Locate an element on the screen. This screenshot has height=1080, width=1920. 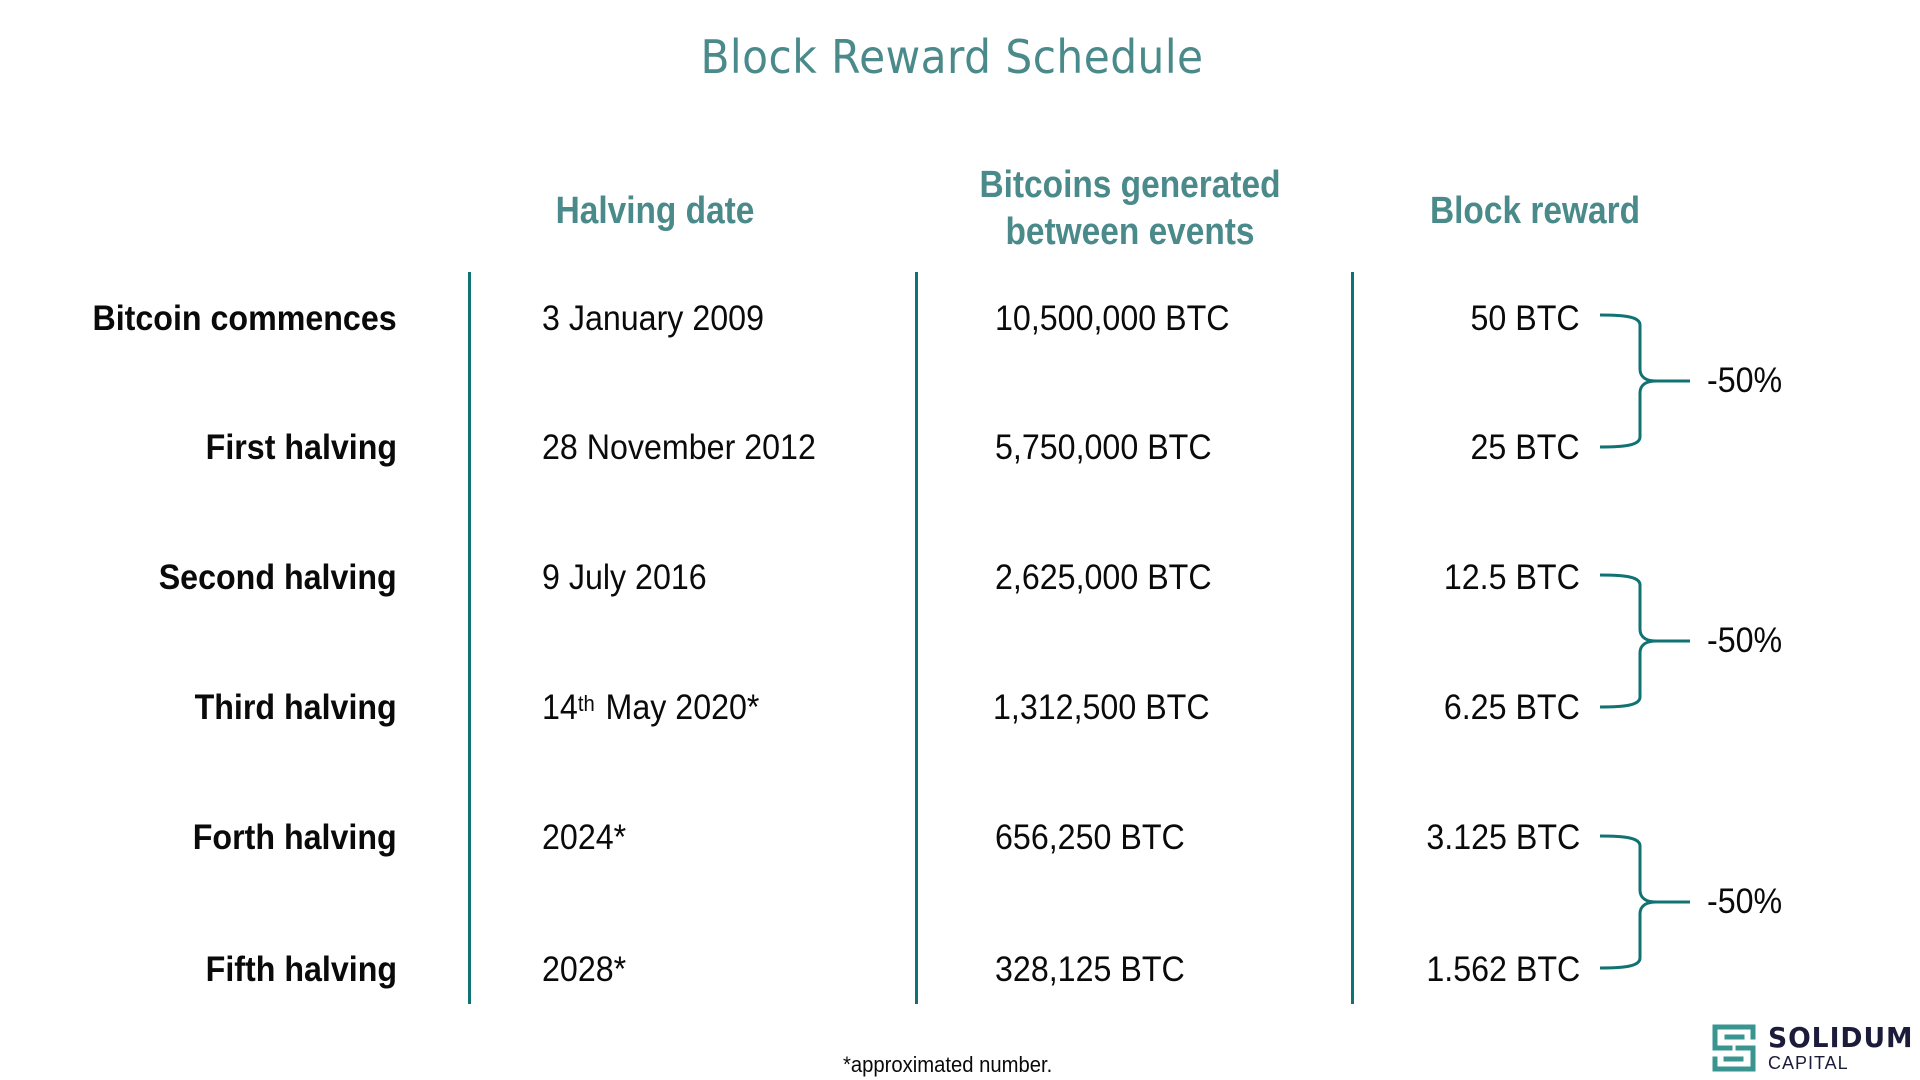
date-text: 2028* is located at coordinates (584, 969).